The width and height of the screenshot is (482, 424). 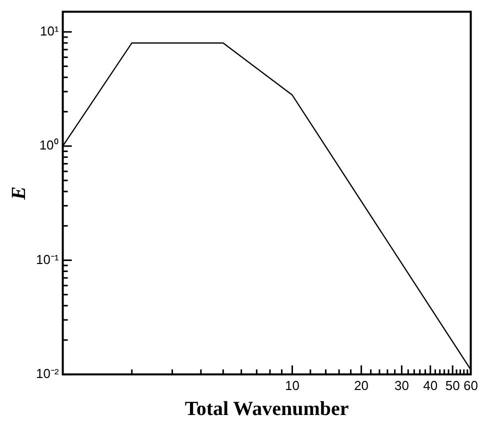 What do you see at coordinates (471, 385) in the screenshot?
I see `x-tick-label: 60` at bounding box center [471, 385].